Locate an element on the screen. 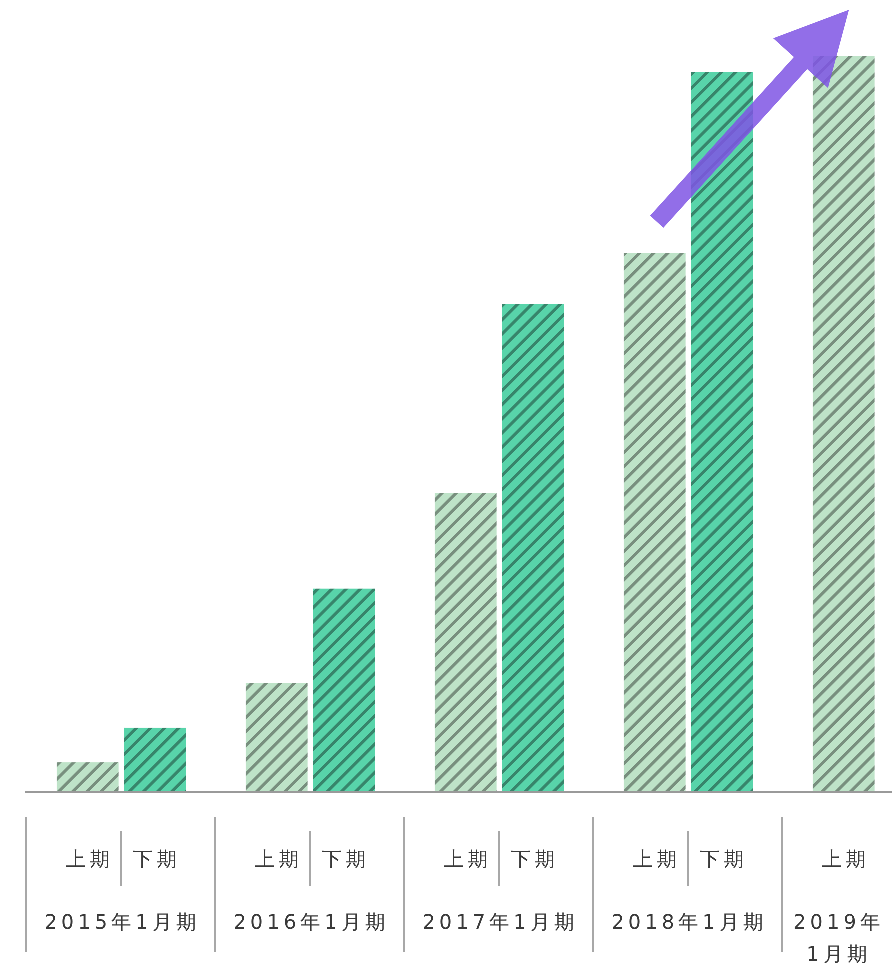  text: 2016年1月期 is located at coordinates (310, 922).